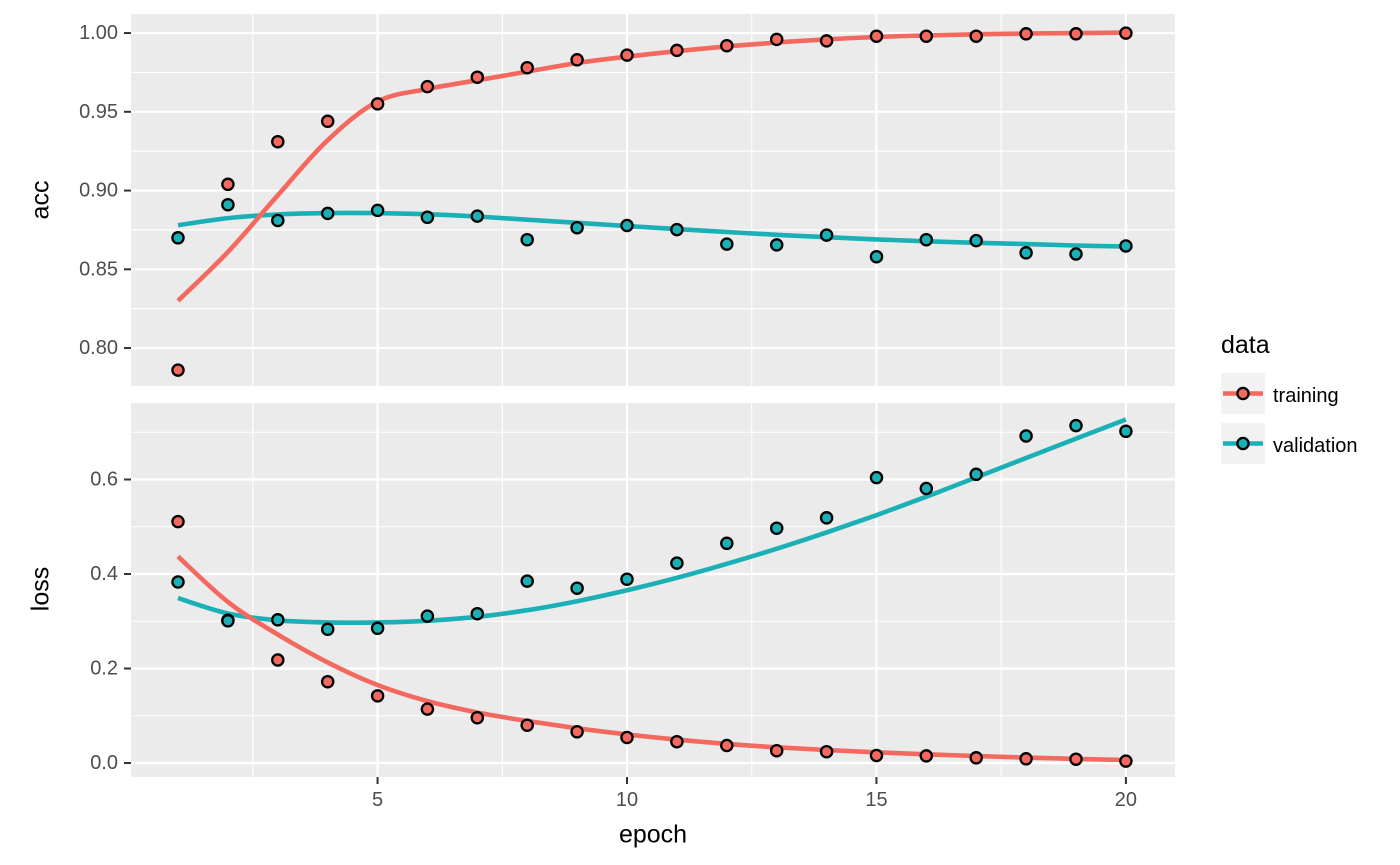 The image size is (1400, 865). What do you see at coordinates (98, 33) in the screenshot?
I see `y-axis-tick-label: 1.00` at bounding box center [98, 33].